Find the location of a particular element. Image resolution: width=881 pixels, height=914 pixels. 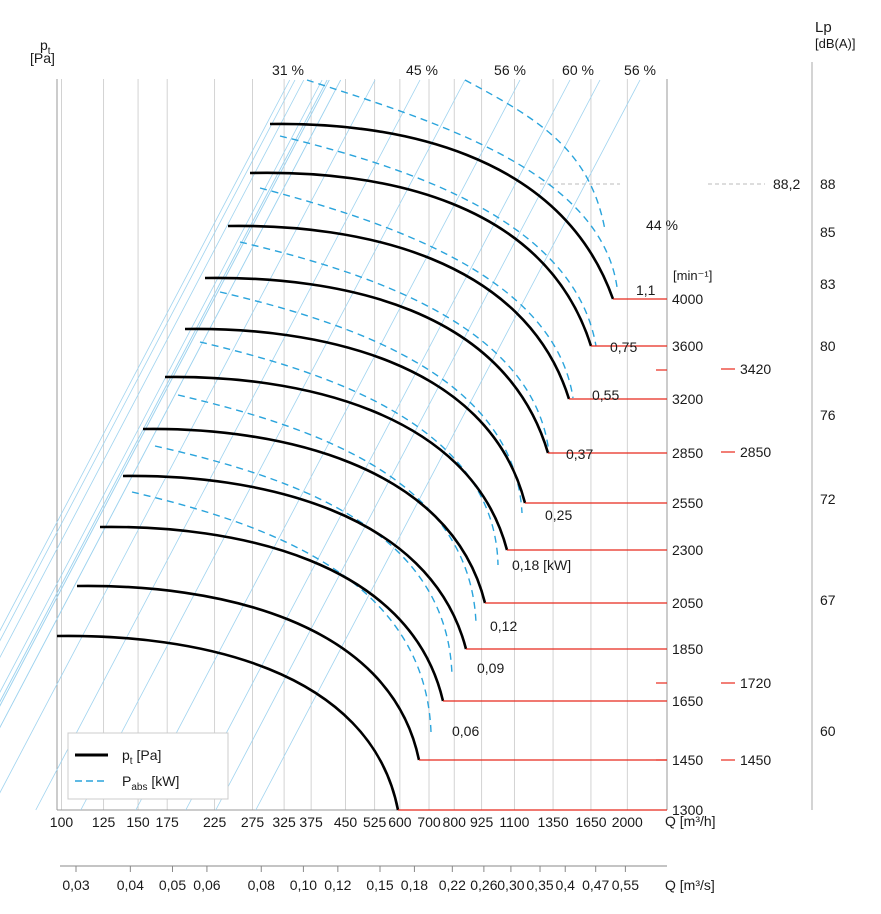

right-axis-label: Lp is located at coordinates (823, 27).